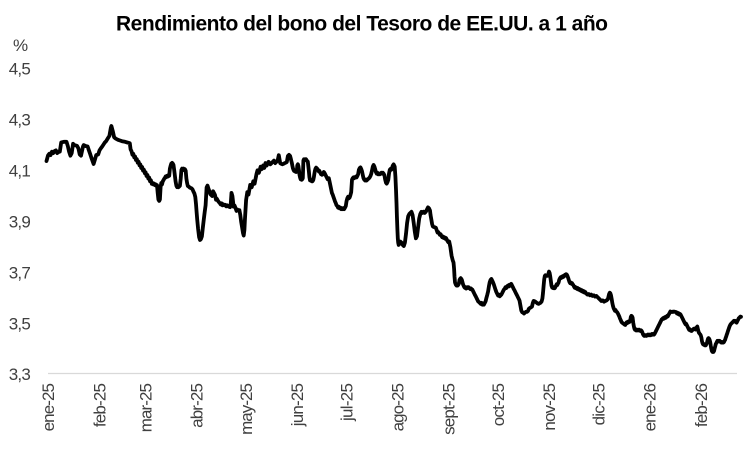 The image size is (752, 458). Describe the element at coordinates (20, 69) in the screenshot. I see `svg-text: 4,5` at that location.